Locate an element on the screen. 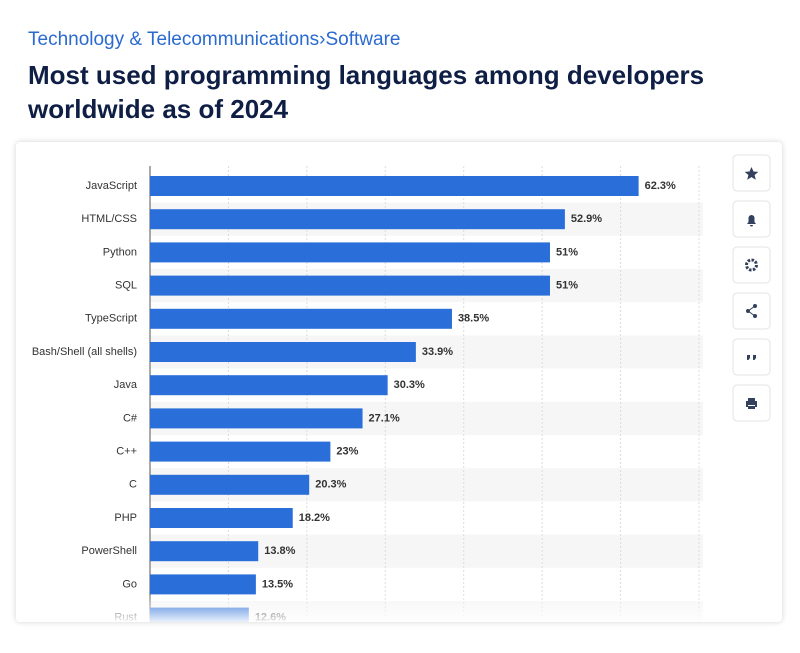 Image resolution: width=800 pixels, height=653 pixels. breadcrumb-item: Software is located at coordinates (363, 39).